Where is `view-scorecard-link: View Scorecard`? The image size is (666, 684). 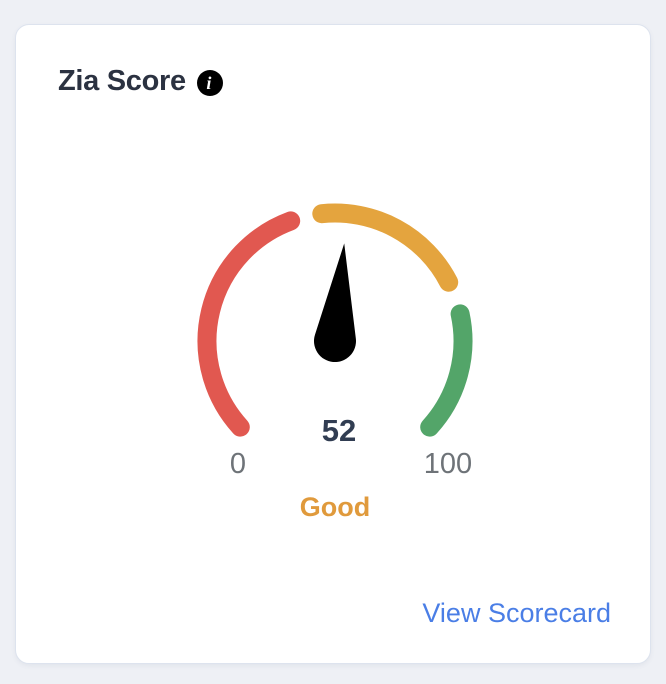
view-scorecard-link: View Scorecard is located at coordinates (516, 613).